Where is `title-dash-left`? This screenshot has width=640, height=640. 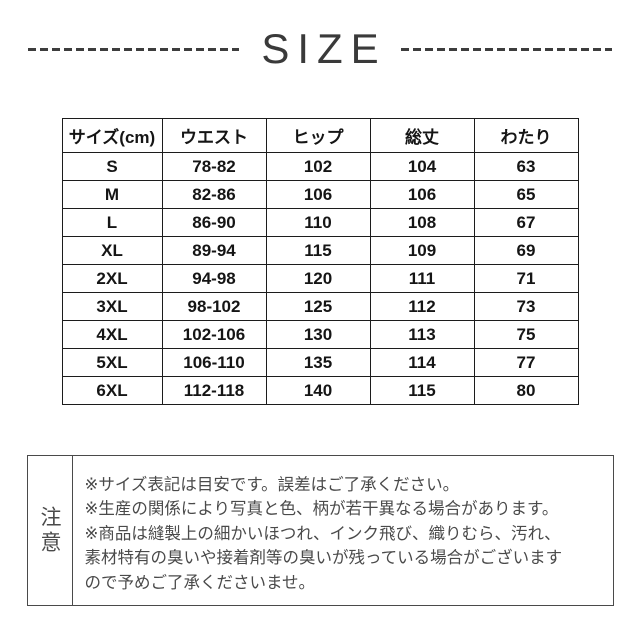
title-dash-left is located at coordinates (134, 49).